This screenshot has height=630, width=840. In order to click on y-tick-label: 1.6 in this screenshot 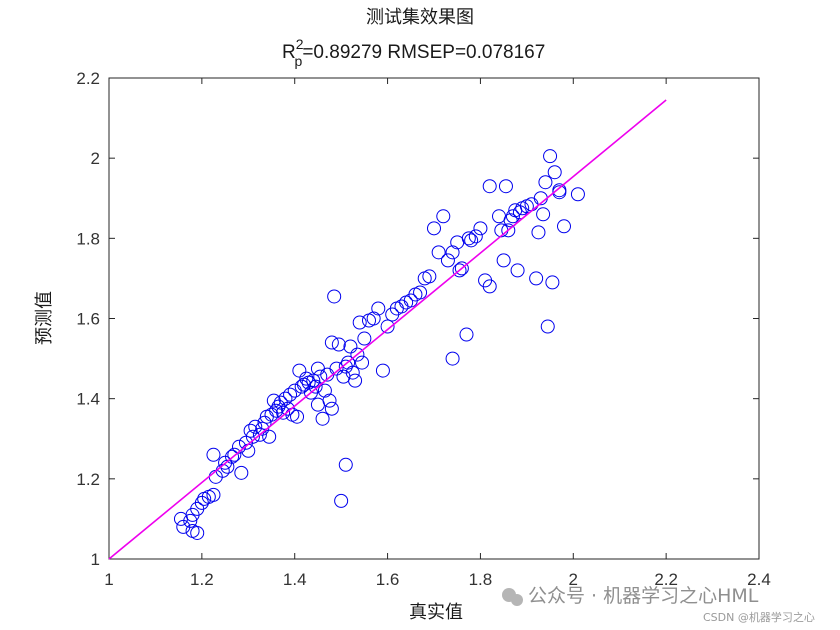, I will do `click(88, 319)`.